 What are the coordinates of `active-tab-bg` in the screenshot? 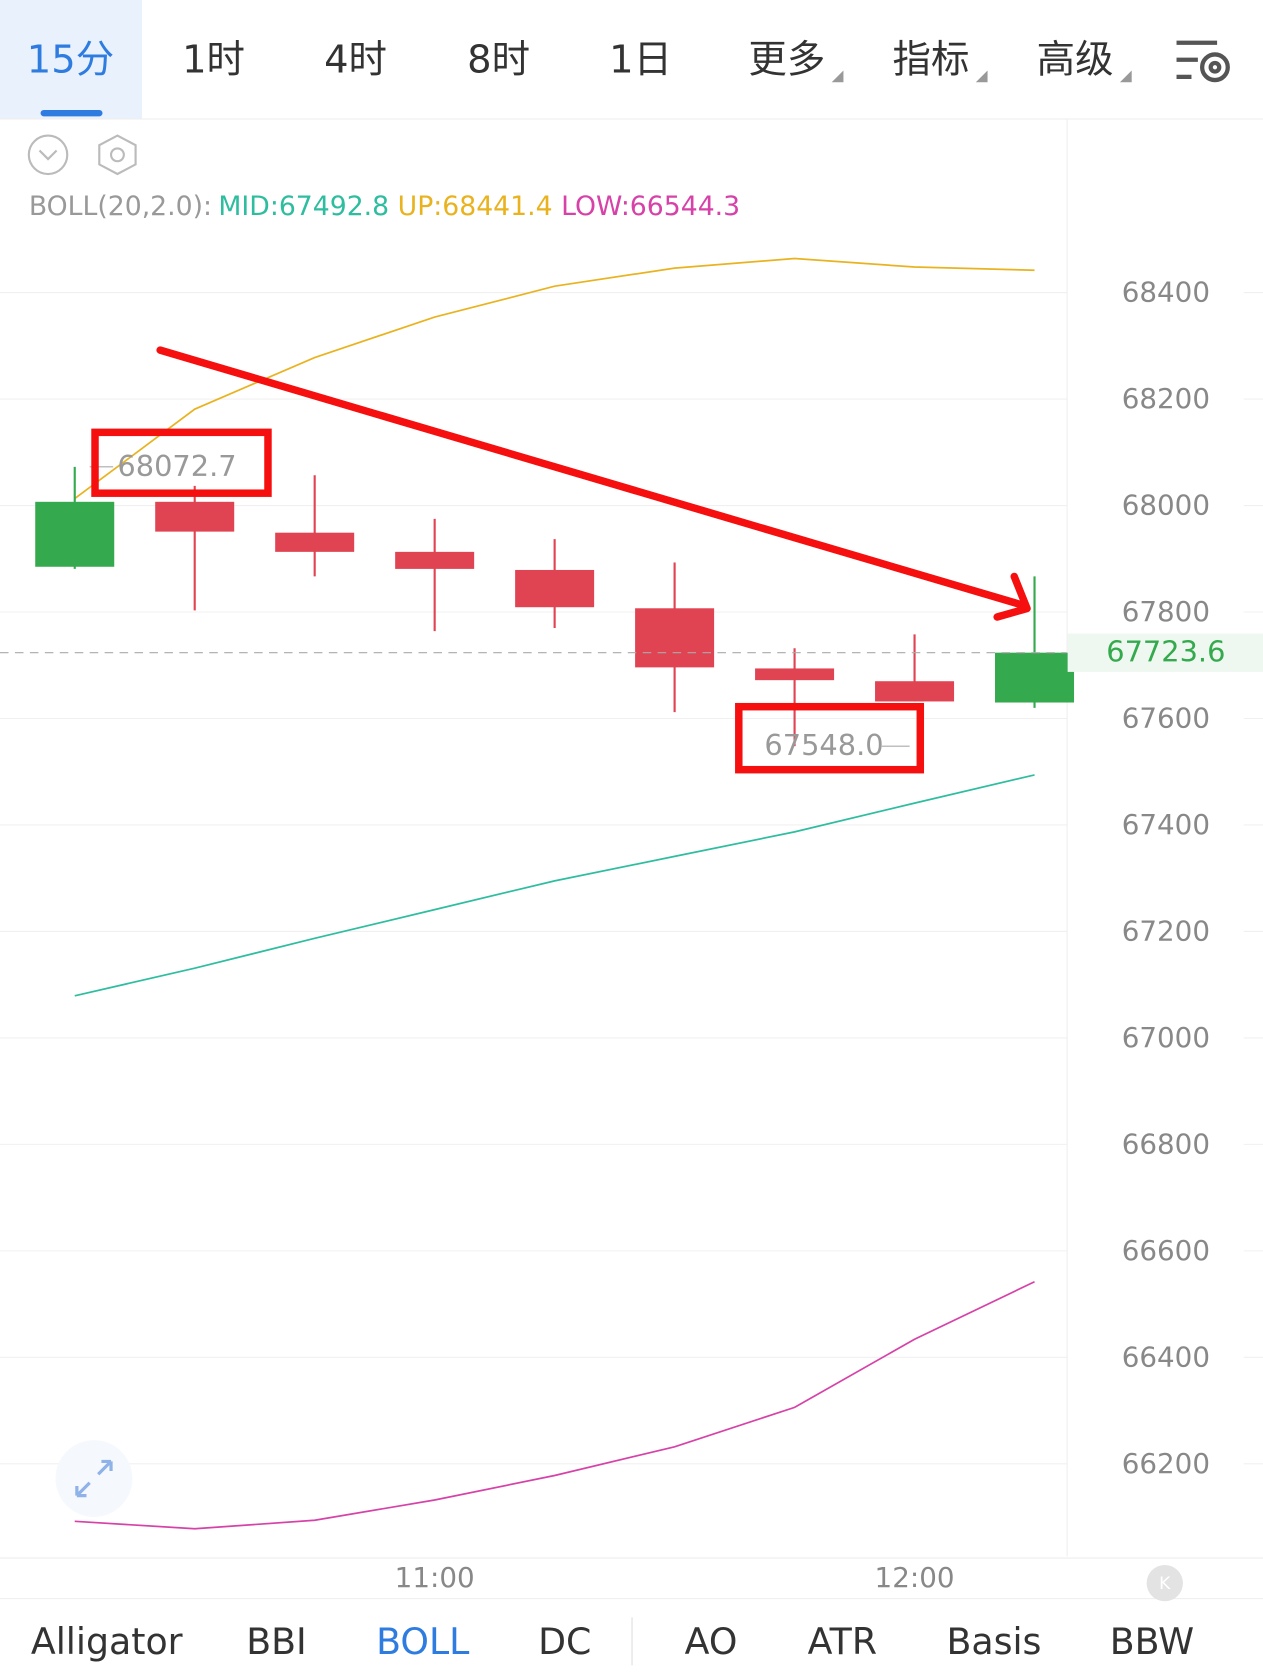 It's located at (71, 59).